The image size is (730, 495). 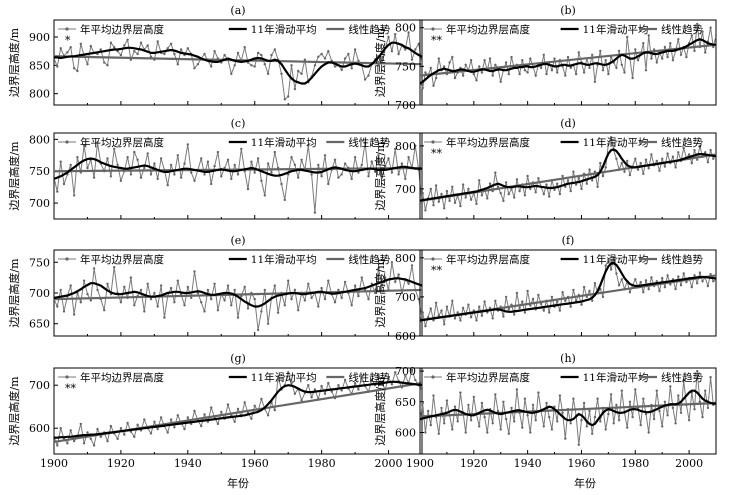 What do you see at coordinates (122, 259) in the screenshot?
I see `legend-label: 年平均边界层高度` at bounding box center [122, 259].